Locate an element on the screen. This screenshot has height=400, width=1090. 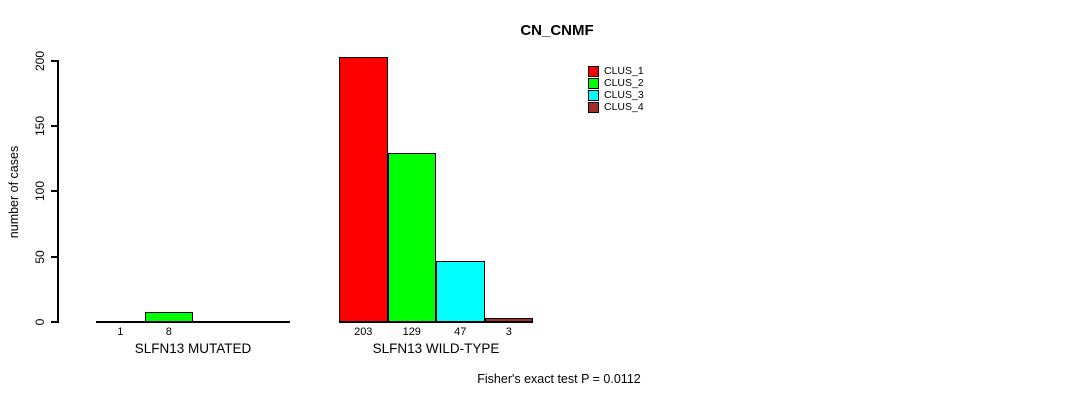
legend-item: CLUS_1 is located at coordinates (616, 71).